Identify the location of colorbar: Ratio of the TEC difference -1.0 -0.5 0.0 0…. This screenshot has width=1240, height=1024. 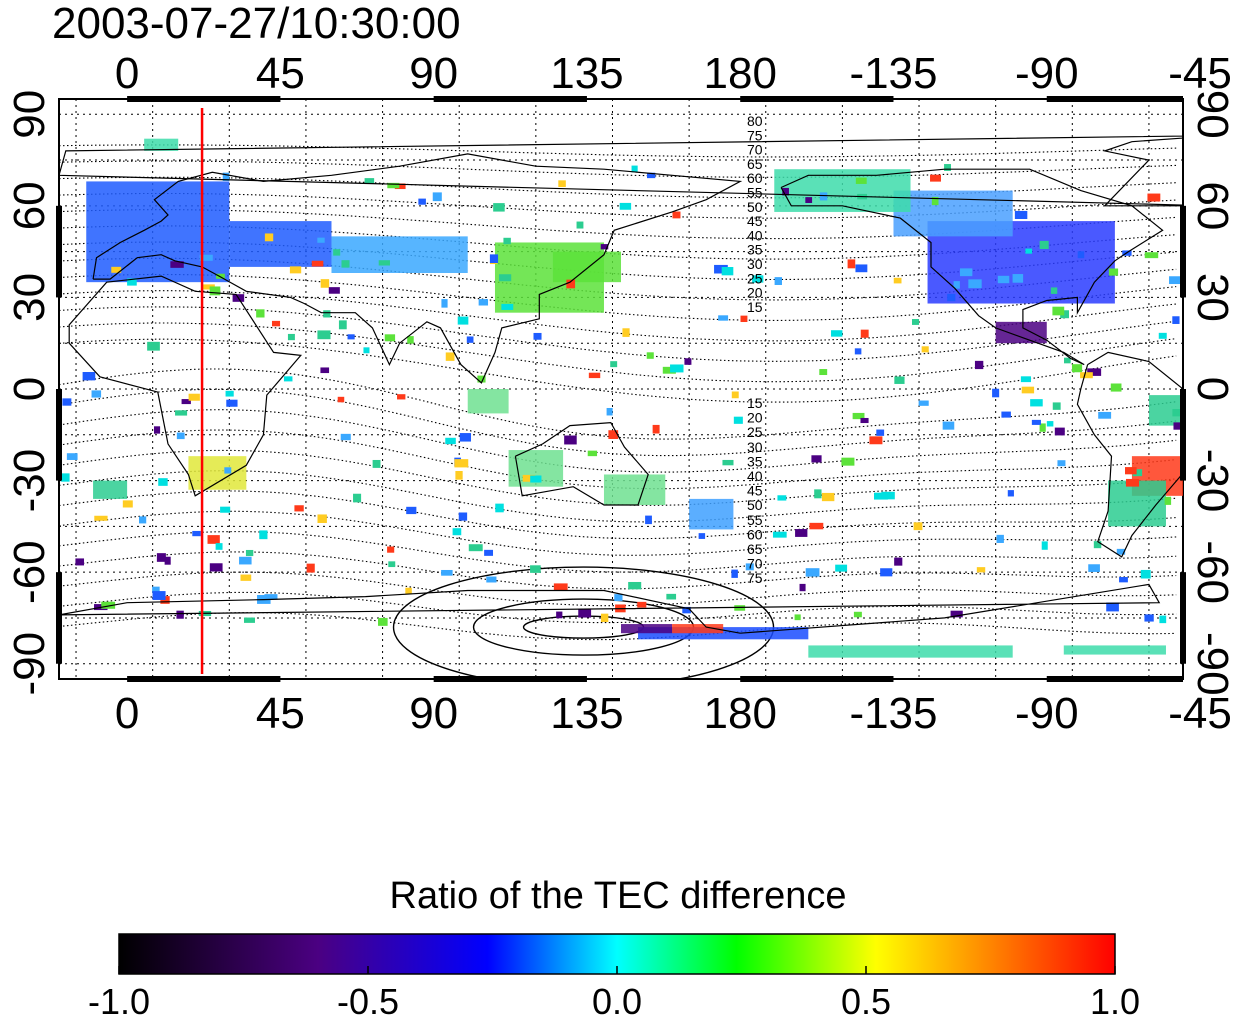
(614, 948).